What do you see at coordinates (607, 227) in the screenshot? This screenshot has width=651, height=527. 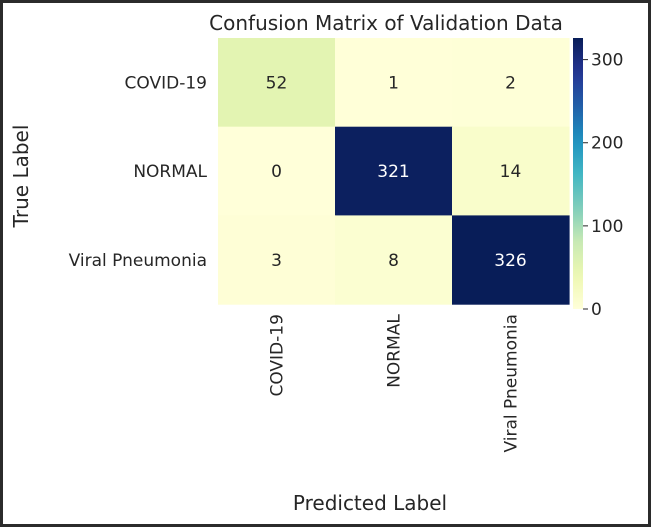 I see `colorbar-tick-label: 100` at bounding box center [607, 227].